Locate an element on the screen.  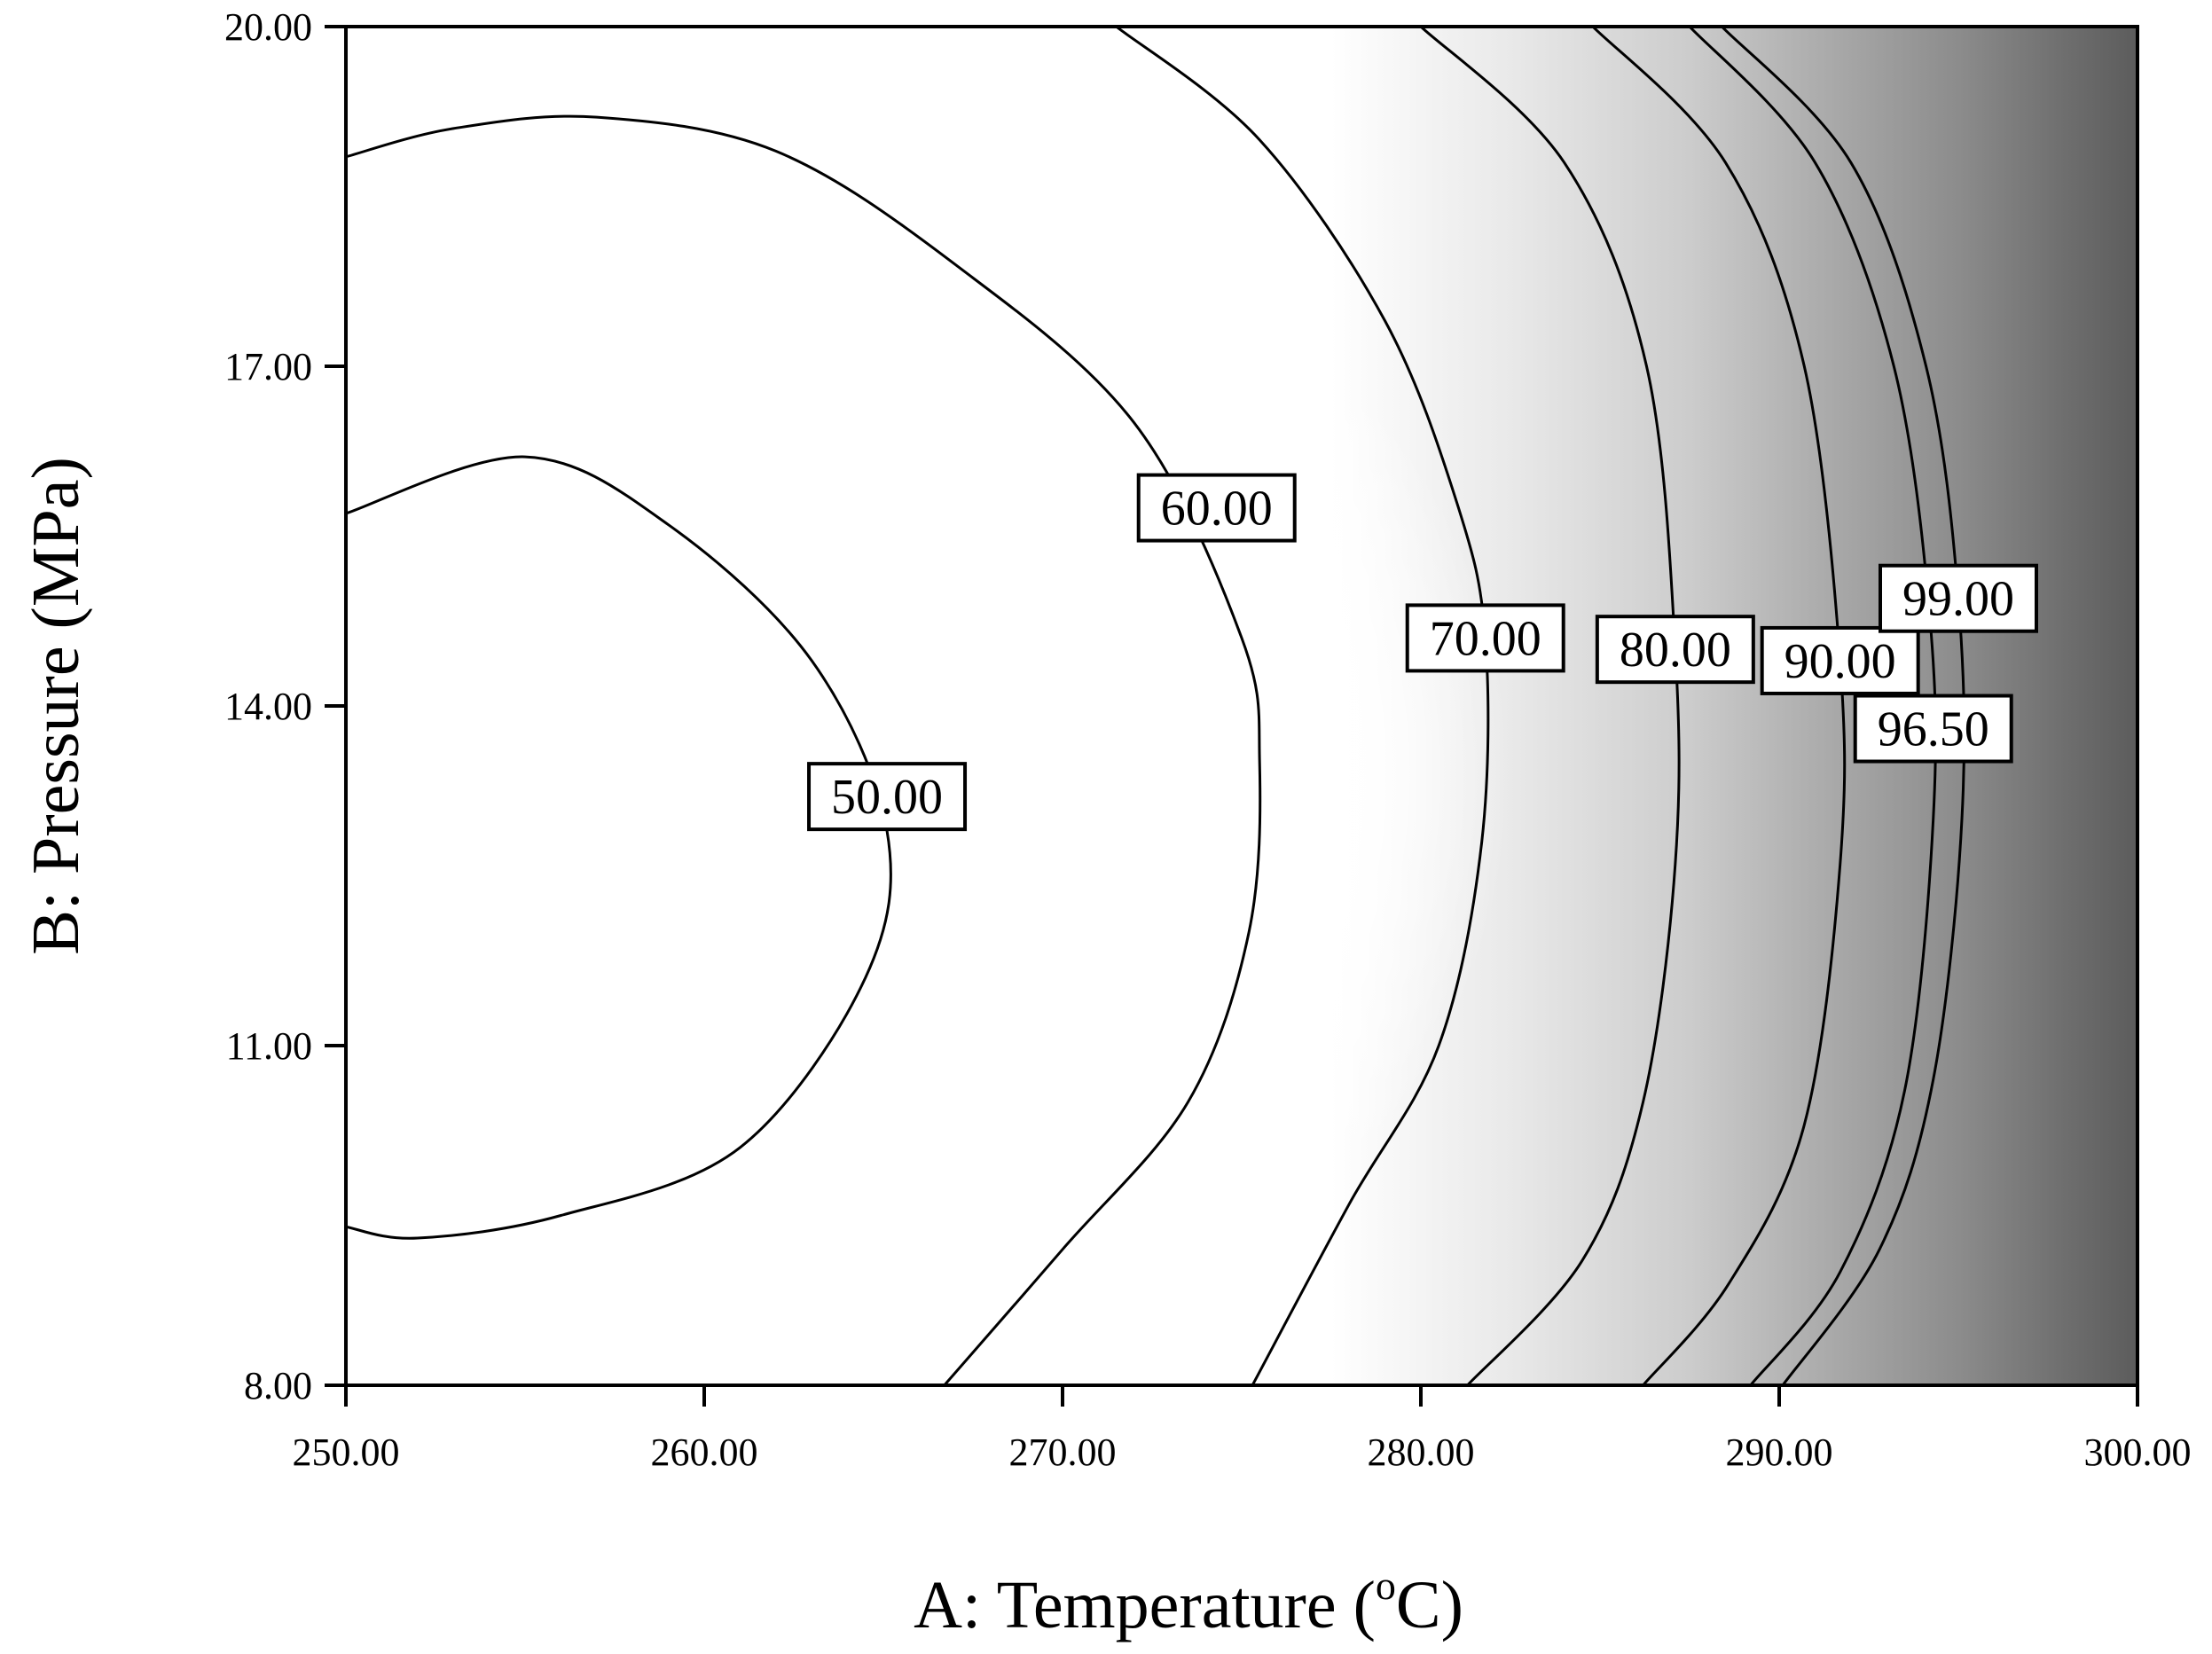
x-tick-label: 250.00 is located at coordinates (346, 1452).